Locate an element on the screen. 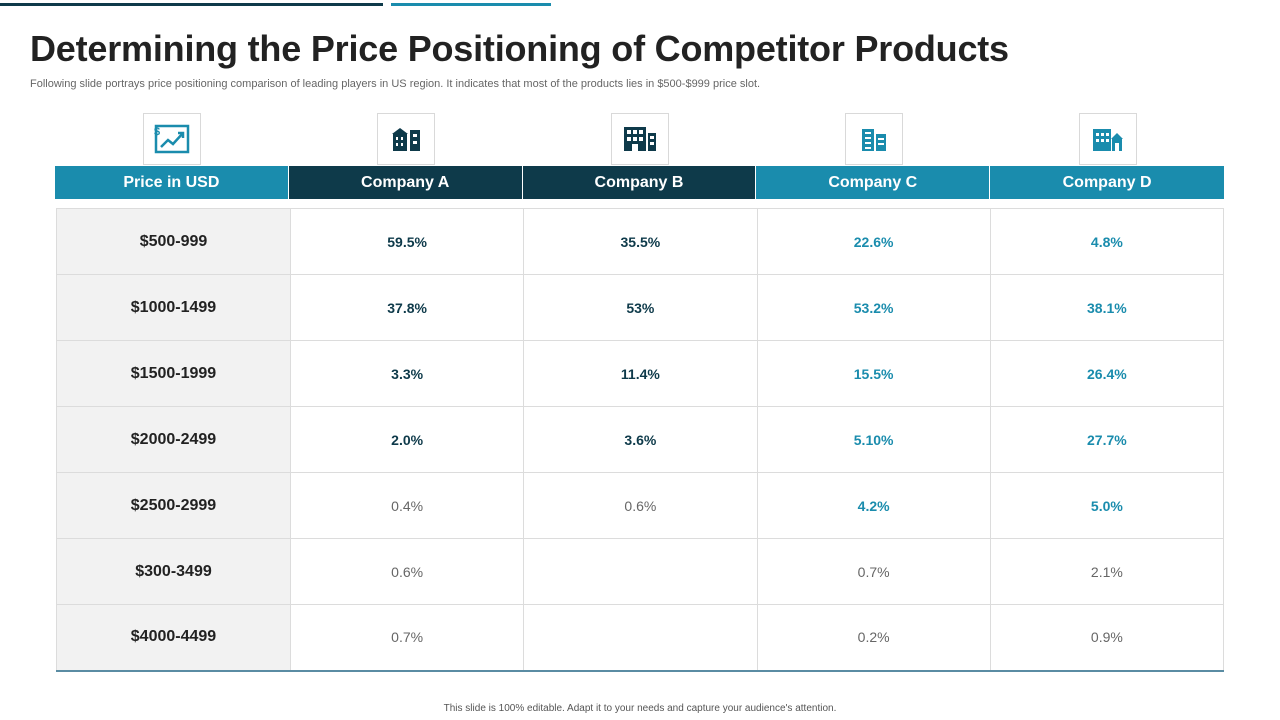 The height and width of the screenshot is (720, 1280). company-d-cell: 38.1% is located at coordinates (1107, 307).